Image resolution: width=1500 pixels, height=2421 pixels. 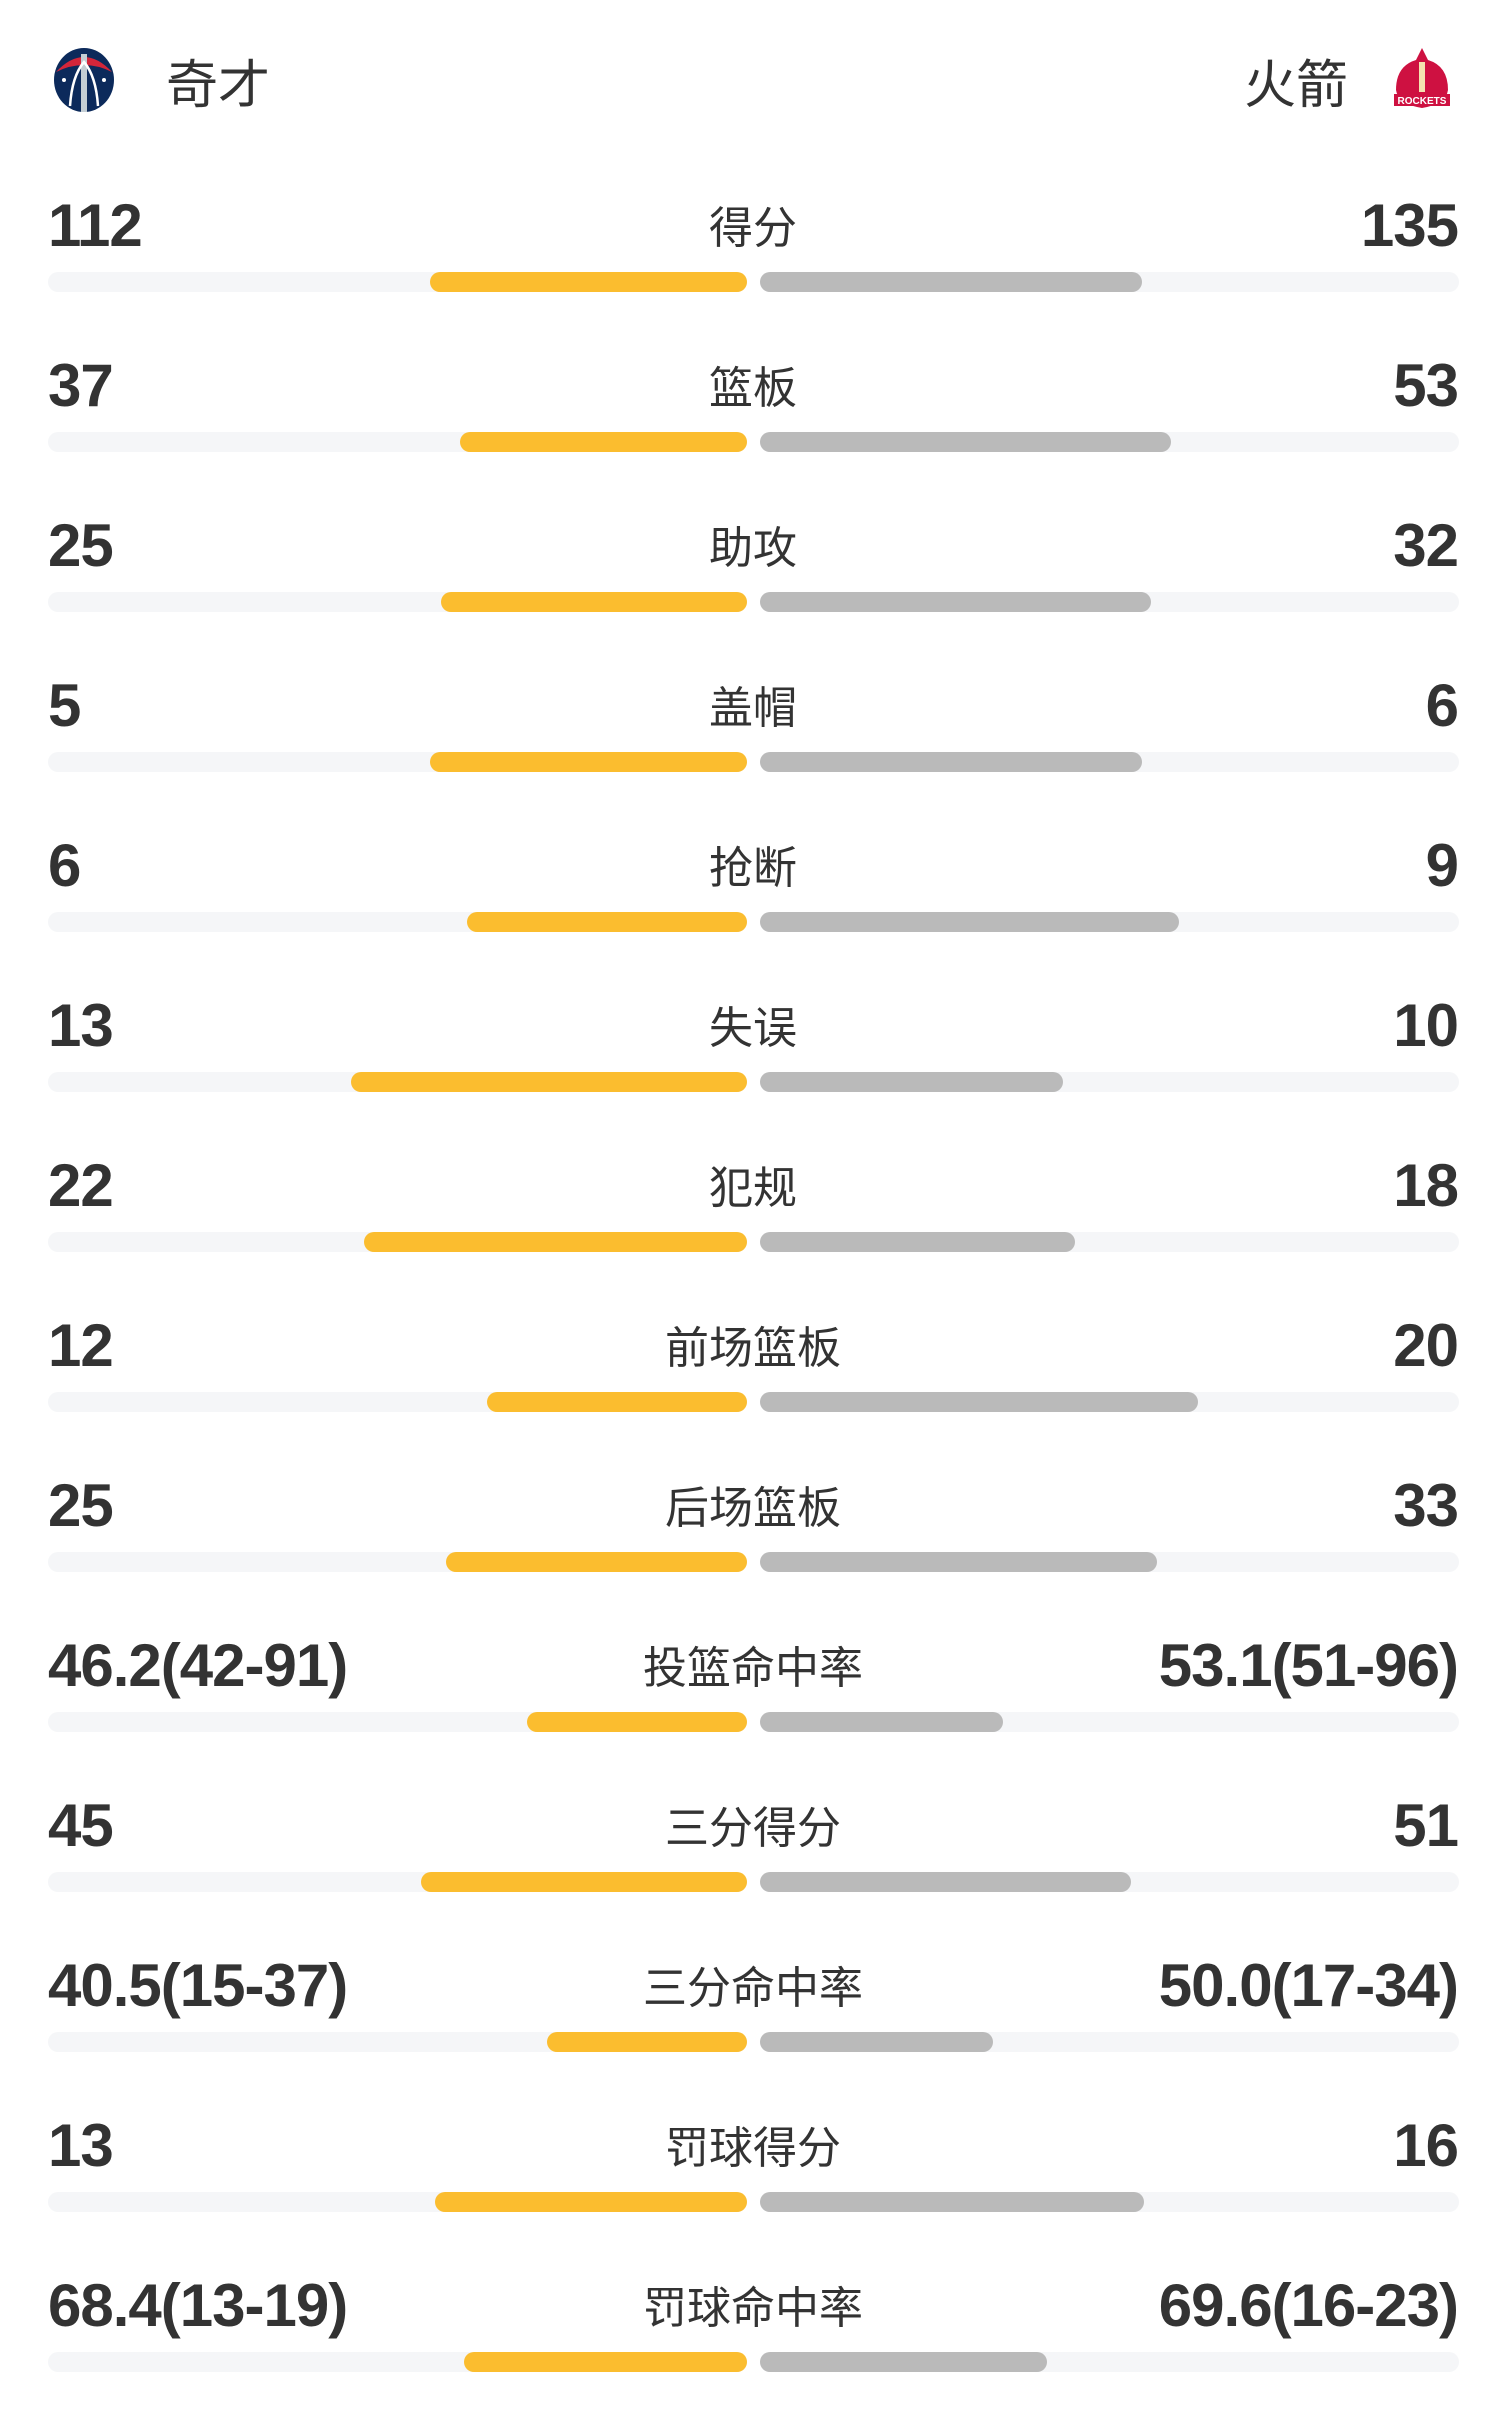 I want to click on away-value: 16, so click(x=1426, y=2145).